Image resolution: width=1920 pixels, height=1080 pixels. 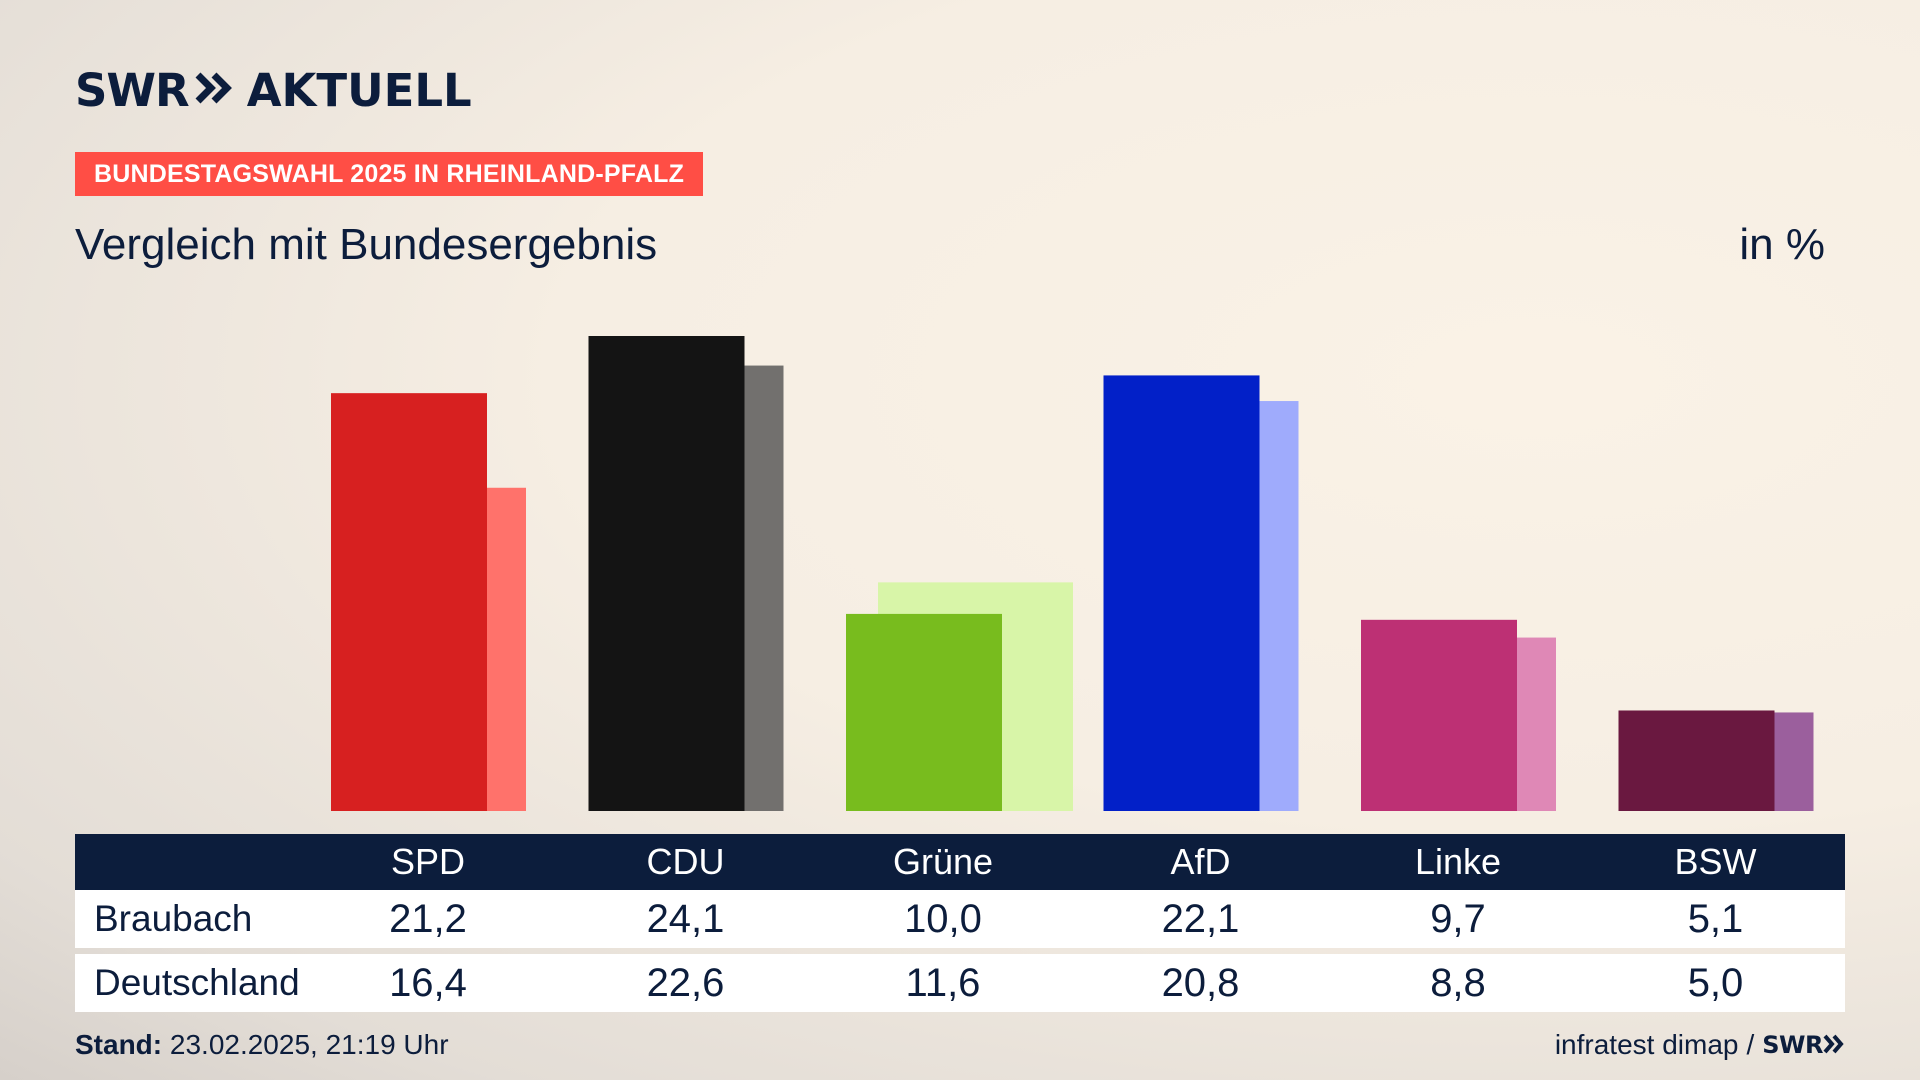 I want to click on bar-braubach-gruene, so click(x=924, y=712).